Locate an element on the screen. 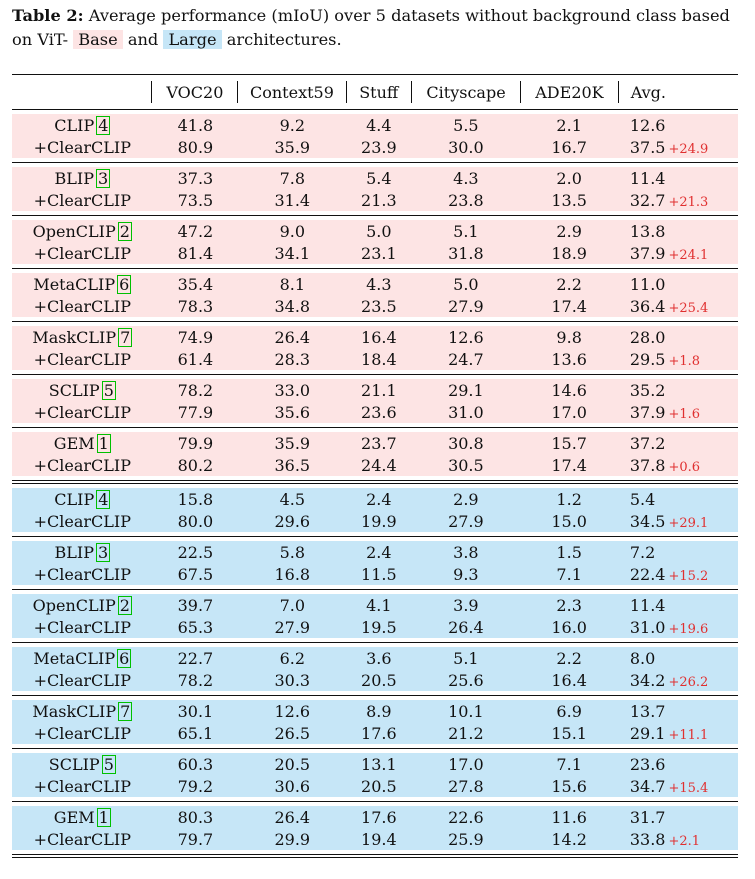 This screenshot has width=755, height=879. delta-gain: +25.4 is located at coordinates (688, 308).